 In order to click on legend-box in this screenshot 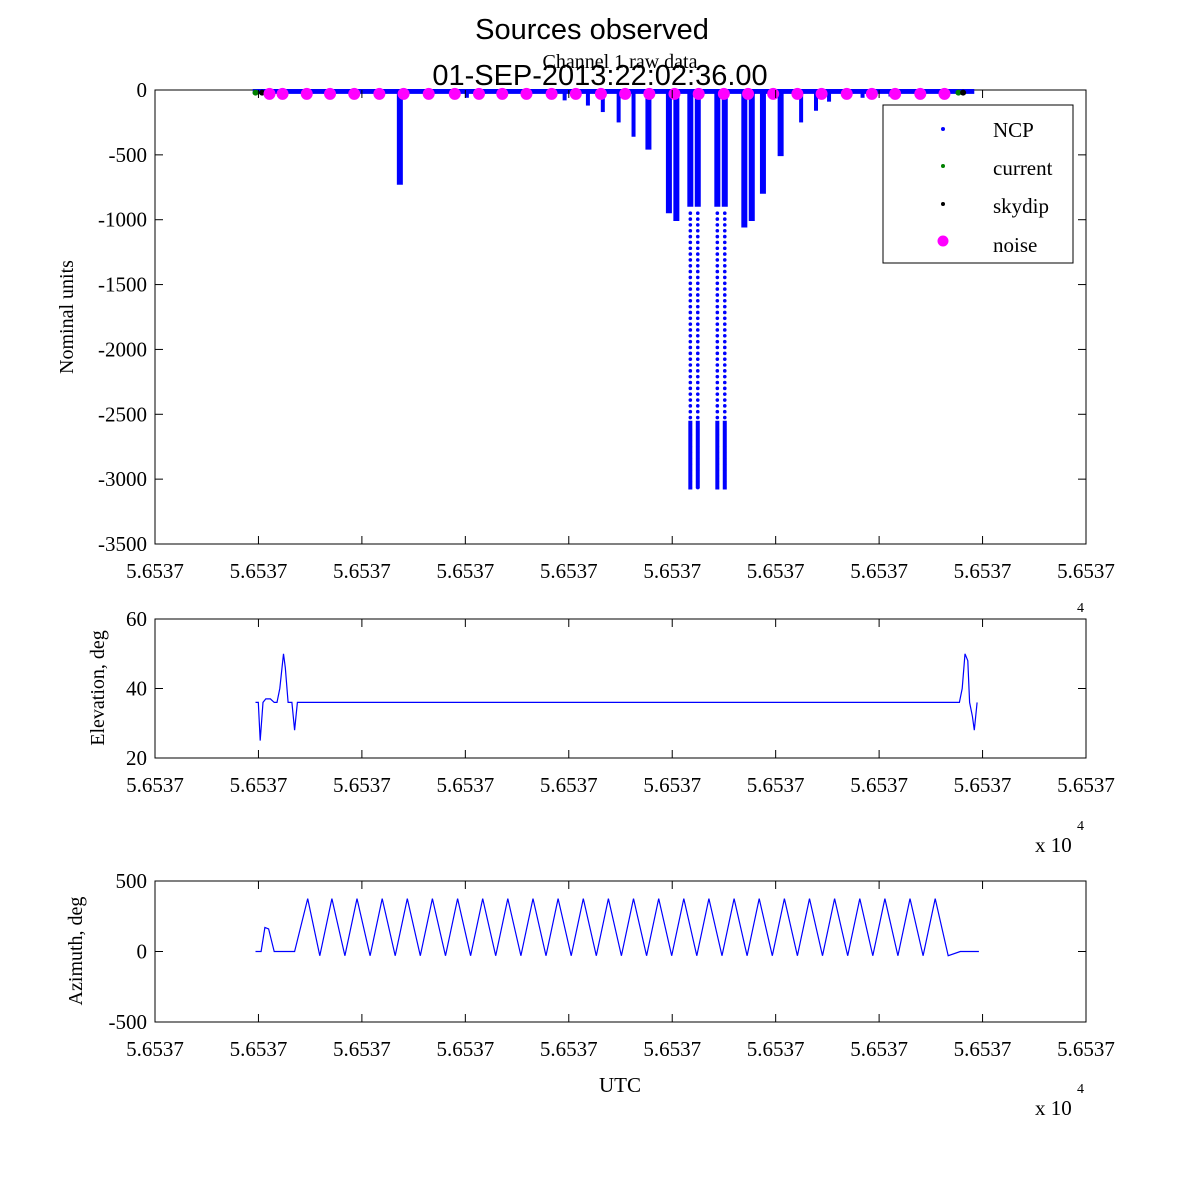, I will do `click(978, 184)`.